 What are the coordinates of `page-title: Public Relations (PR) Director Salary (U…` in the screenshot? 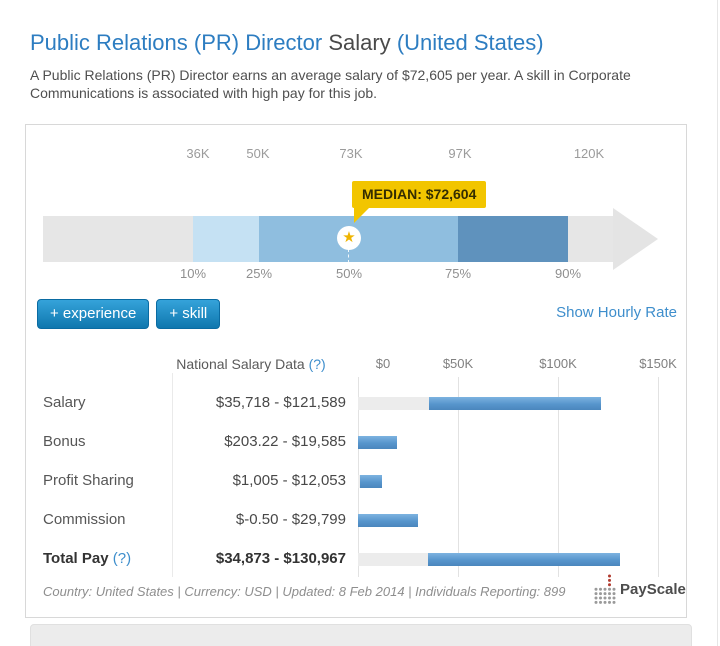 It's located at (287, 43).